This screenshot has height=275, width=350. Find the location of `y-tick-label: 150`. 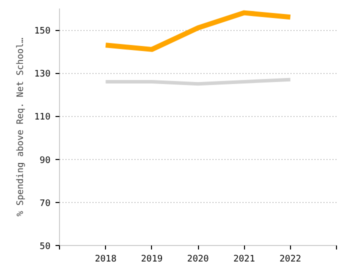

y-tick-label: 150 is located at coordinates (42, 31).